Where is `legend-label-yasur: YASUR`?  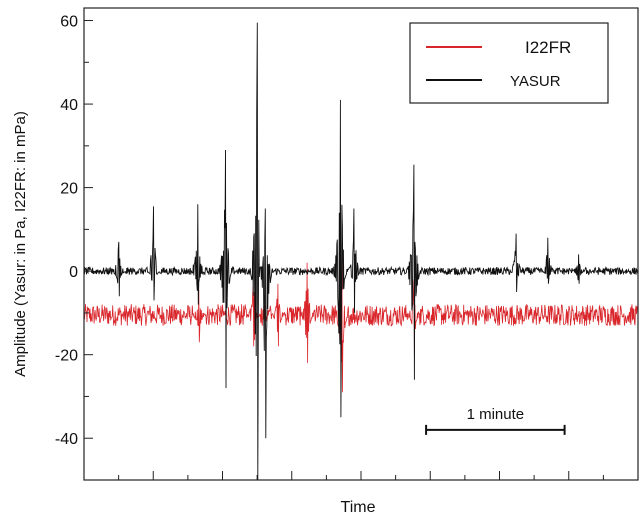
legend-label-yasur: YASUR is located at coordinates (535, 81).